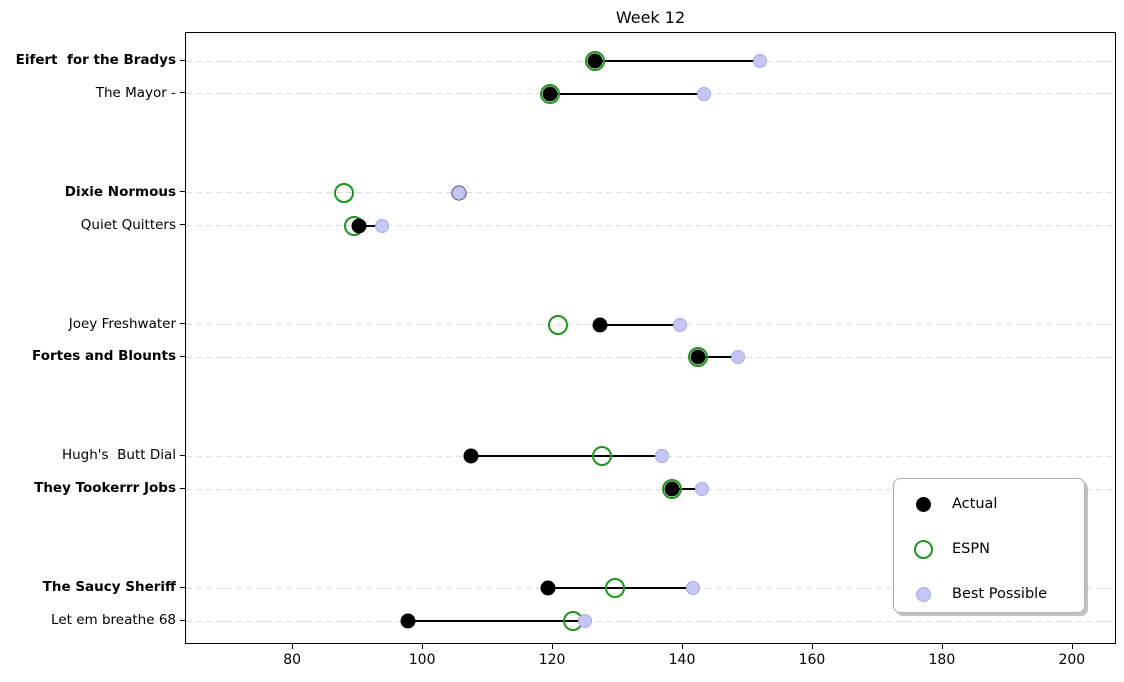 This screenshot has height=682, width=1124. Describe the element at coordinates (971, 549) in the screenshot. I see `legend-label-espn: ESPN` at that location.